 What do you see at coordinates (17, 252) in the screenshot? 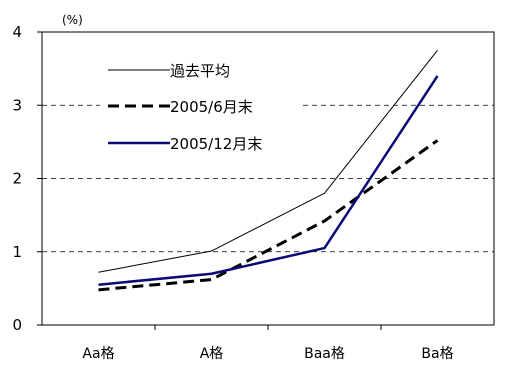
I see `y-tick-label-1: 1` at bounding box center [17, 252].